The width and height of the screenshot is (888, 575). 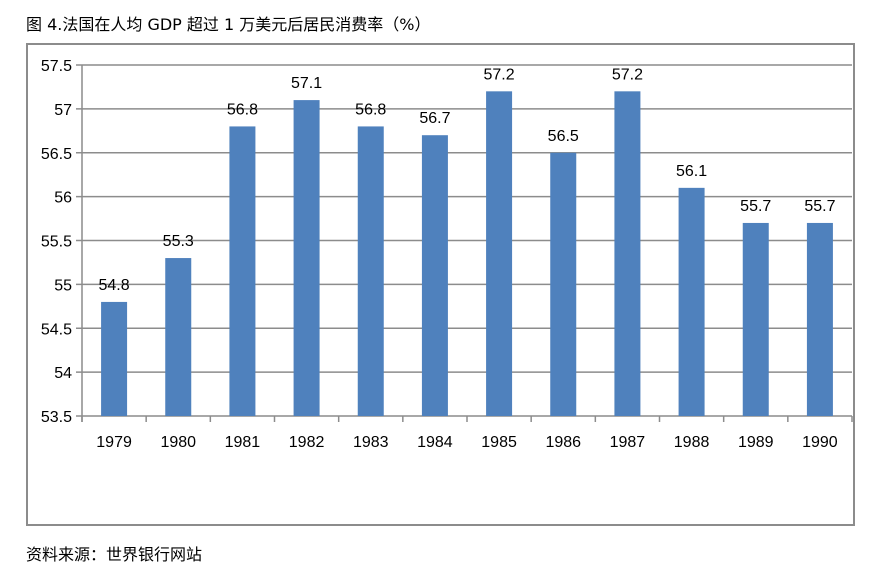 I want to click on data-label: 56.7, so click(x=434, y=118).